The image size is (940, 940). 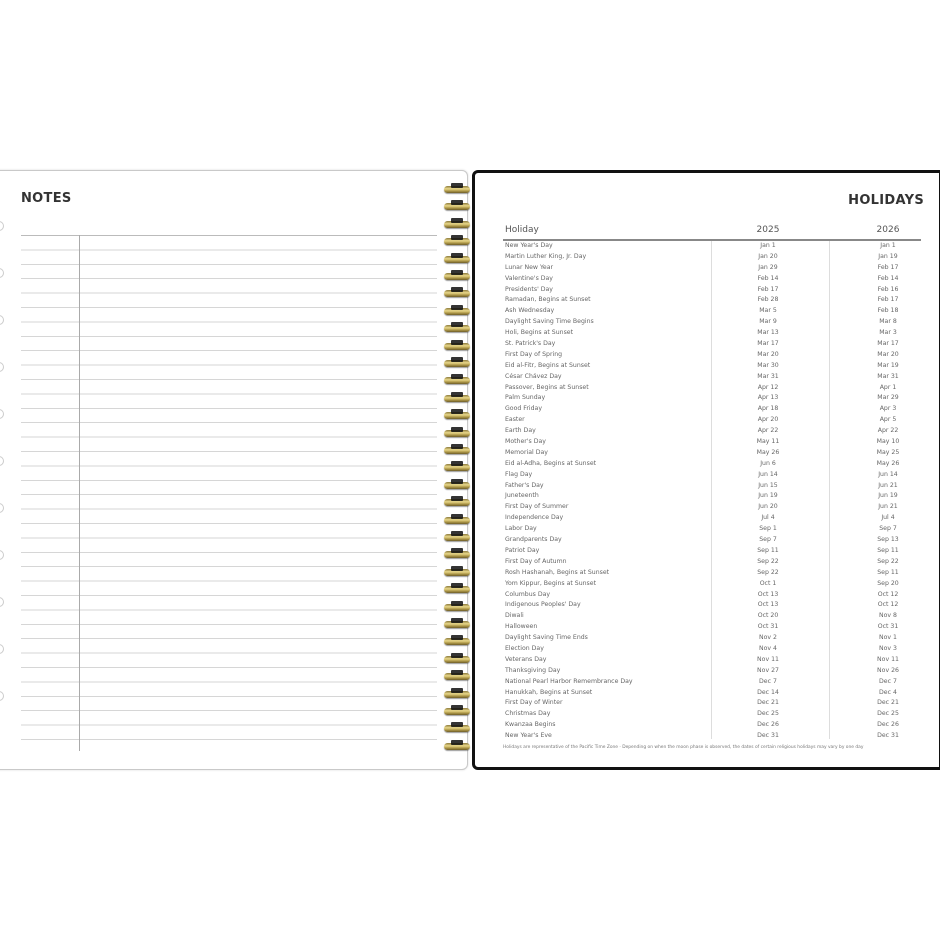 What do you see at coordinates (533, 376) in the screenshot?
I see `holiday-name: César Chávez Day` at bounding box center [533, 376].